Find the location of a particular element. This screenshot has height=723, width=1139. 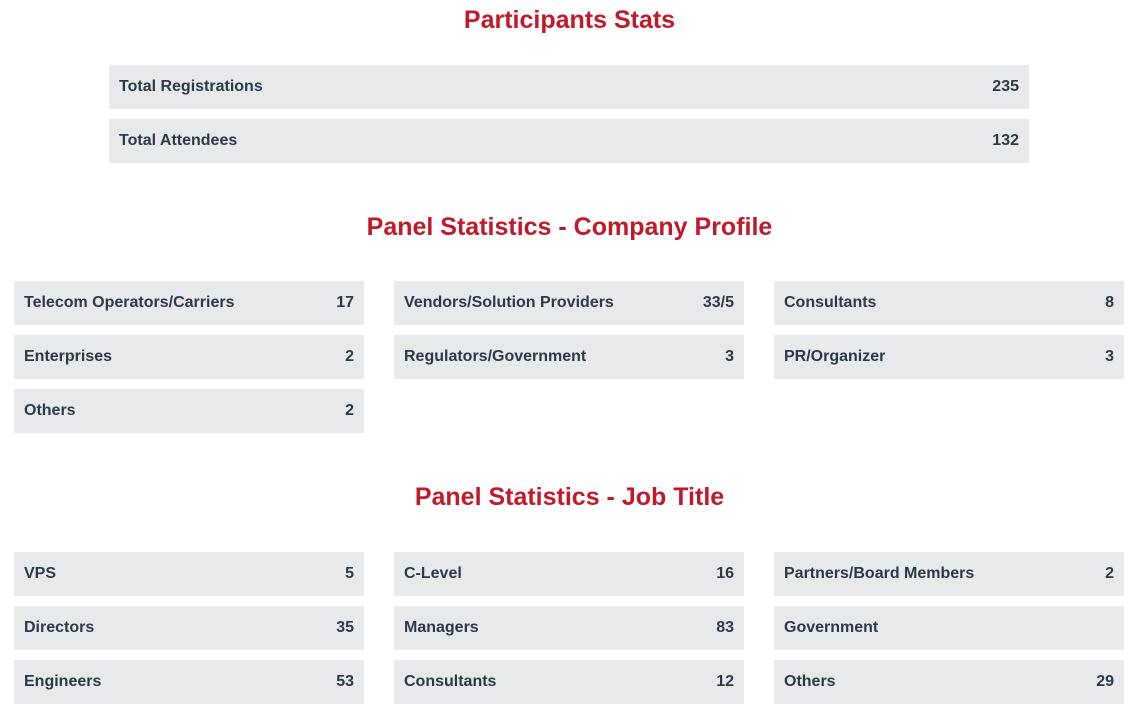

company-stat-regulators: Regulators/Government 3 is located at coordinates (569, 357).